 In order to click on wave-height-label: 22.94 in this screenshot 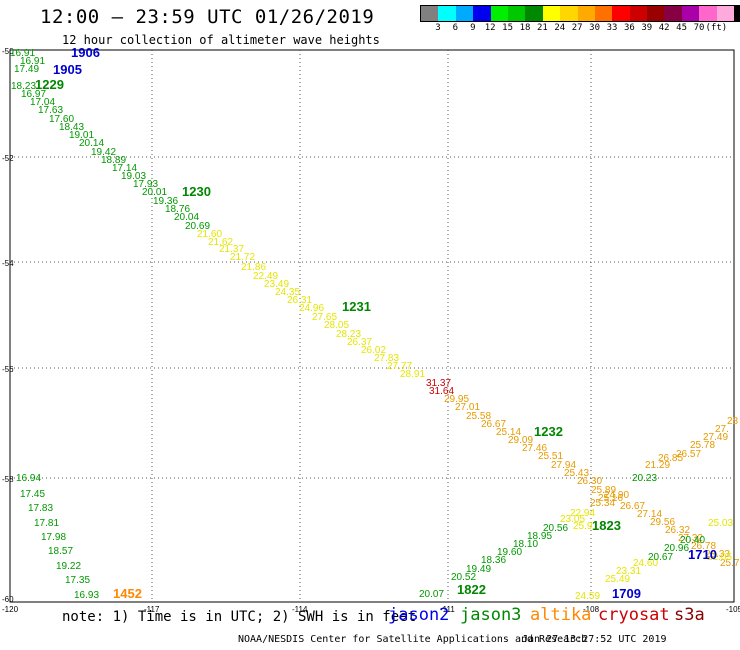, I will do `click(582, 513)`.